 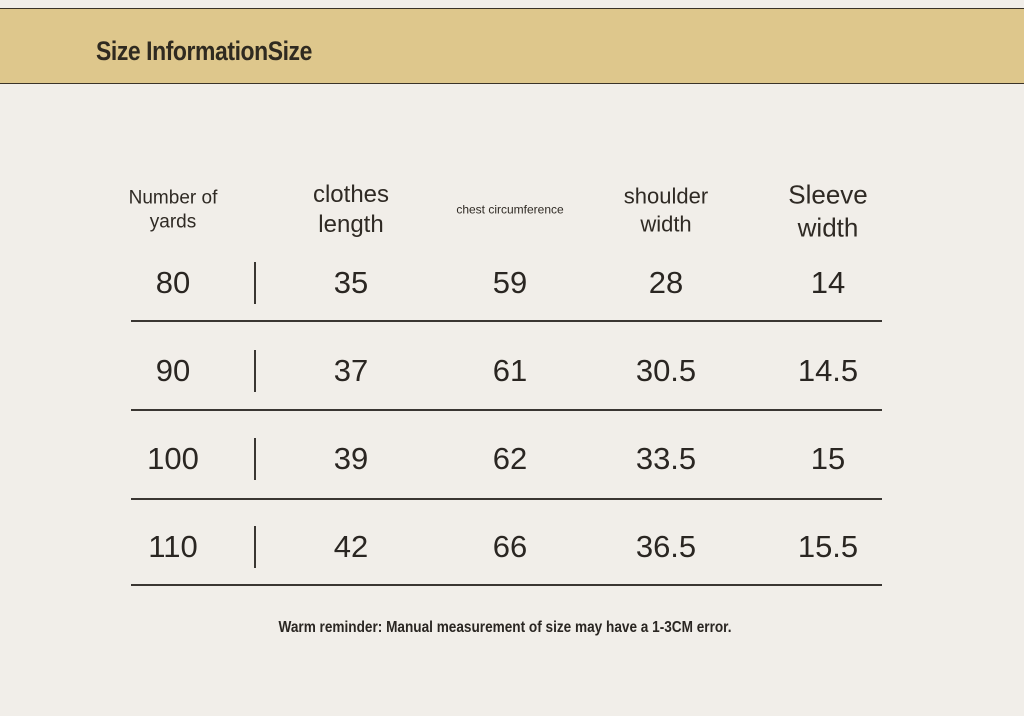 What do you see at coordinates (204, 51) in the screenshot?
I see `title: Size InformationSize` at bounding box center [204, 51].